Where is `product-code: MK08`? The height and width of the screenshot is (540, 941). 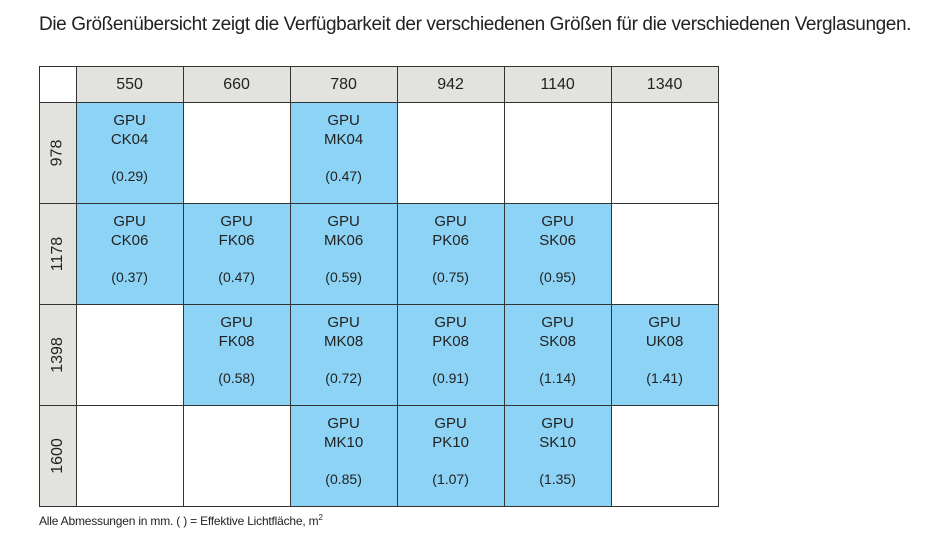 product-code: MK08 is located at coordinates (344, 341).